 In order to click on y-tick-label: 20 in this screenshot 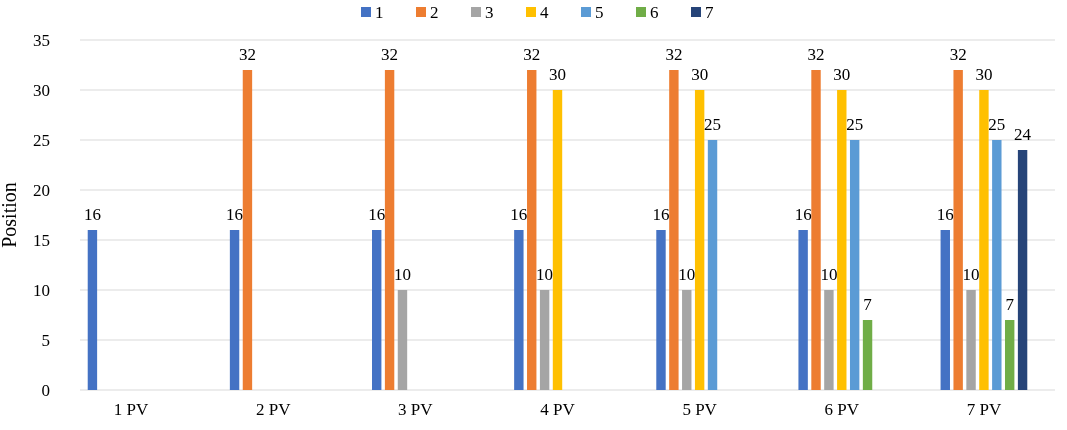, I will do `click(41, 190)`.